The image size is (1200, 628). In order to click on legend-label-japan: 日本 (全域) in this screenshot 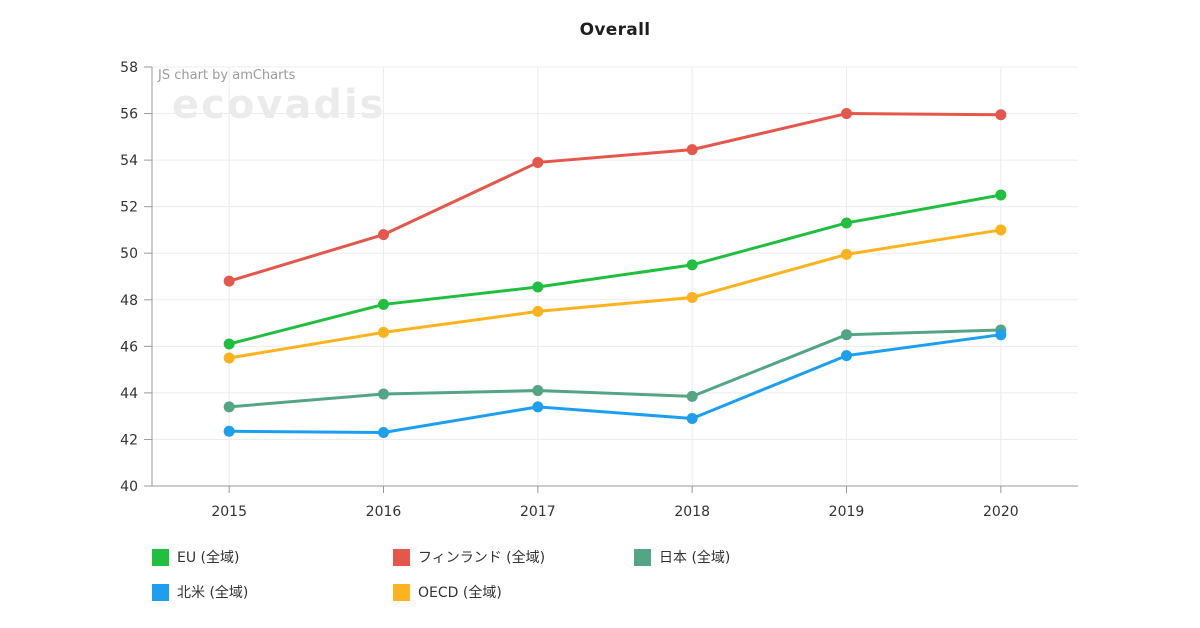, I will do `click(695, 558)`.